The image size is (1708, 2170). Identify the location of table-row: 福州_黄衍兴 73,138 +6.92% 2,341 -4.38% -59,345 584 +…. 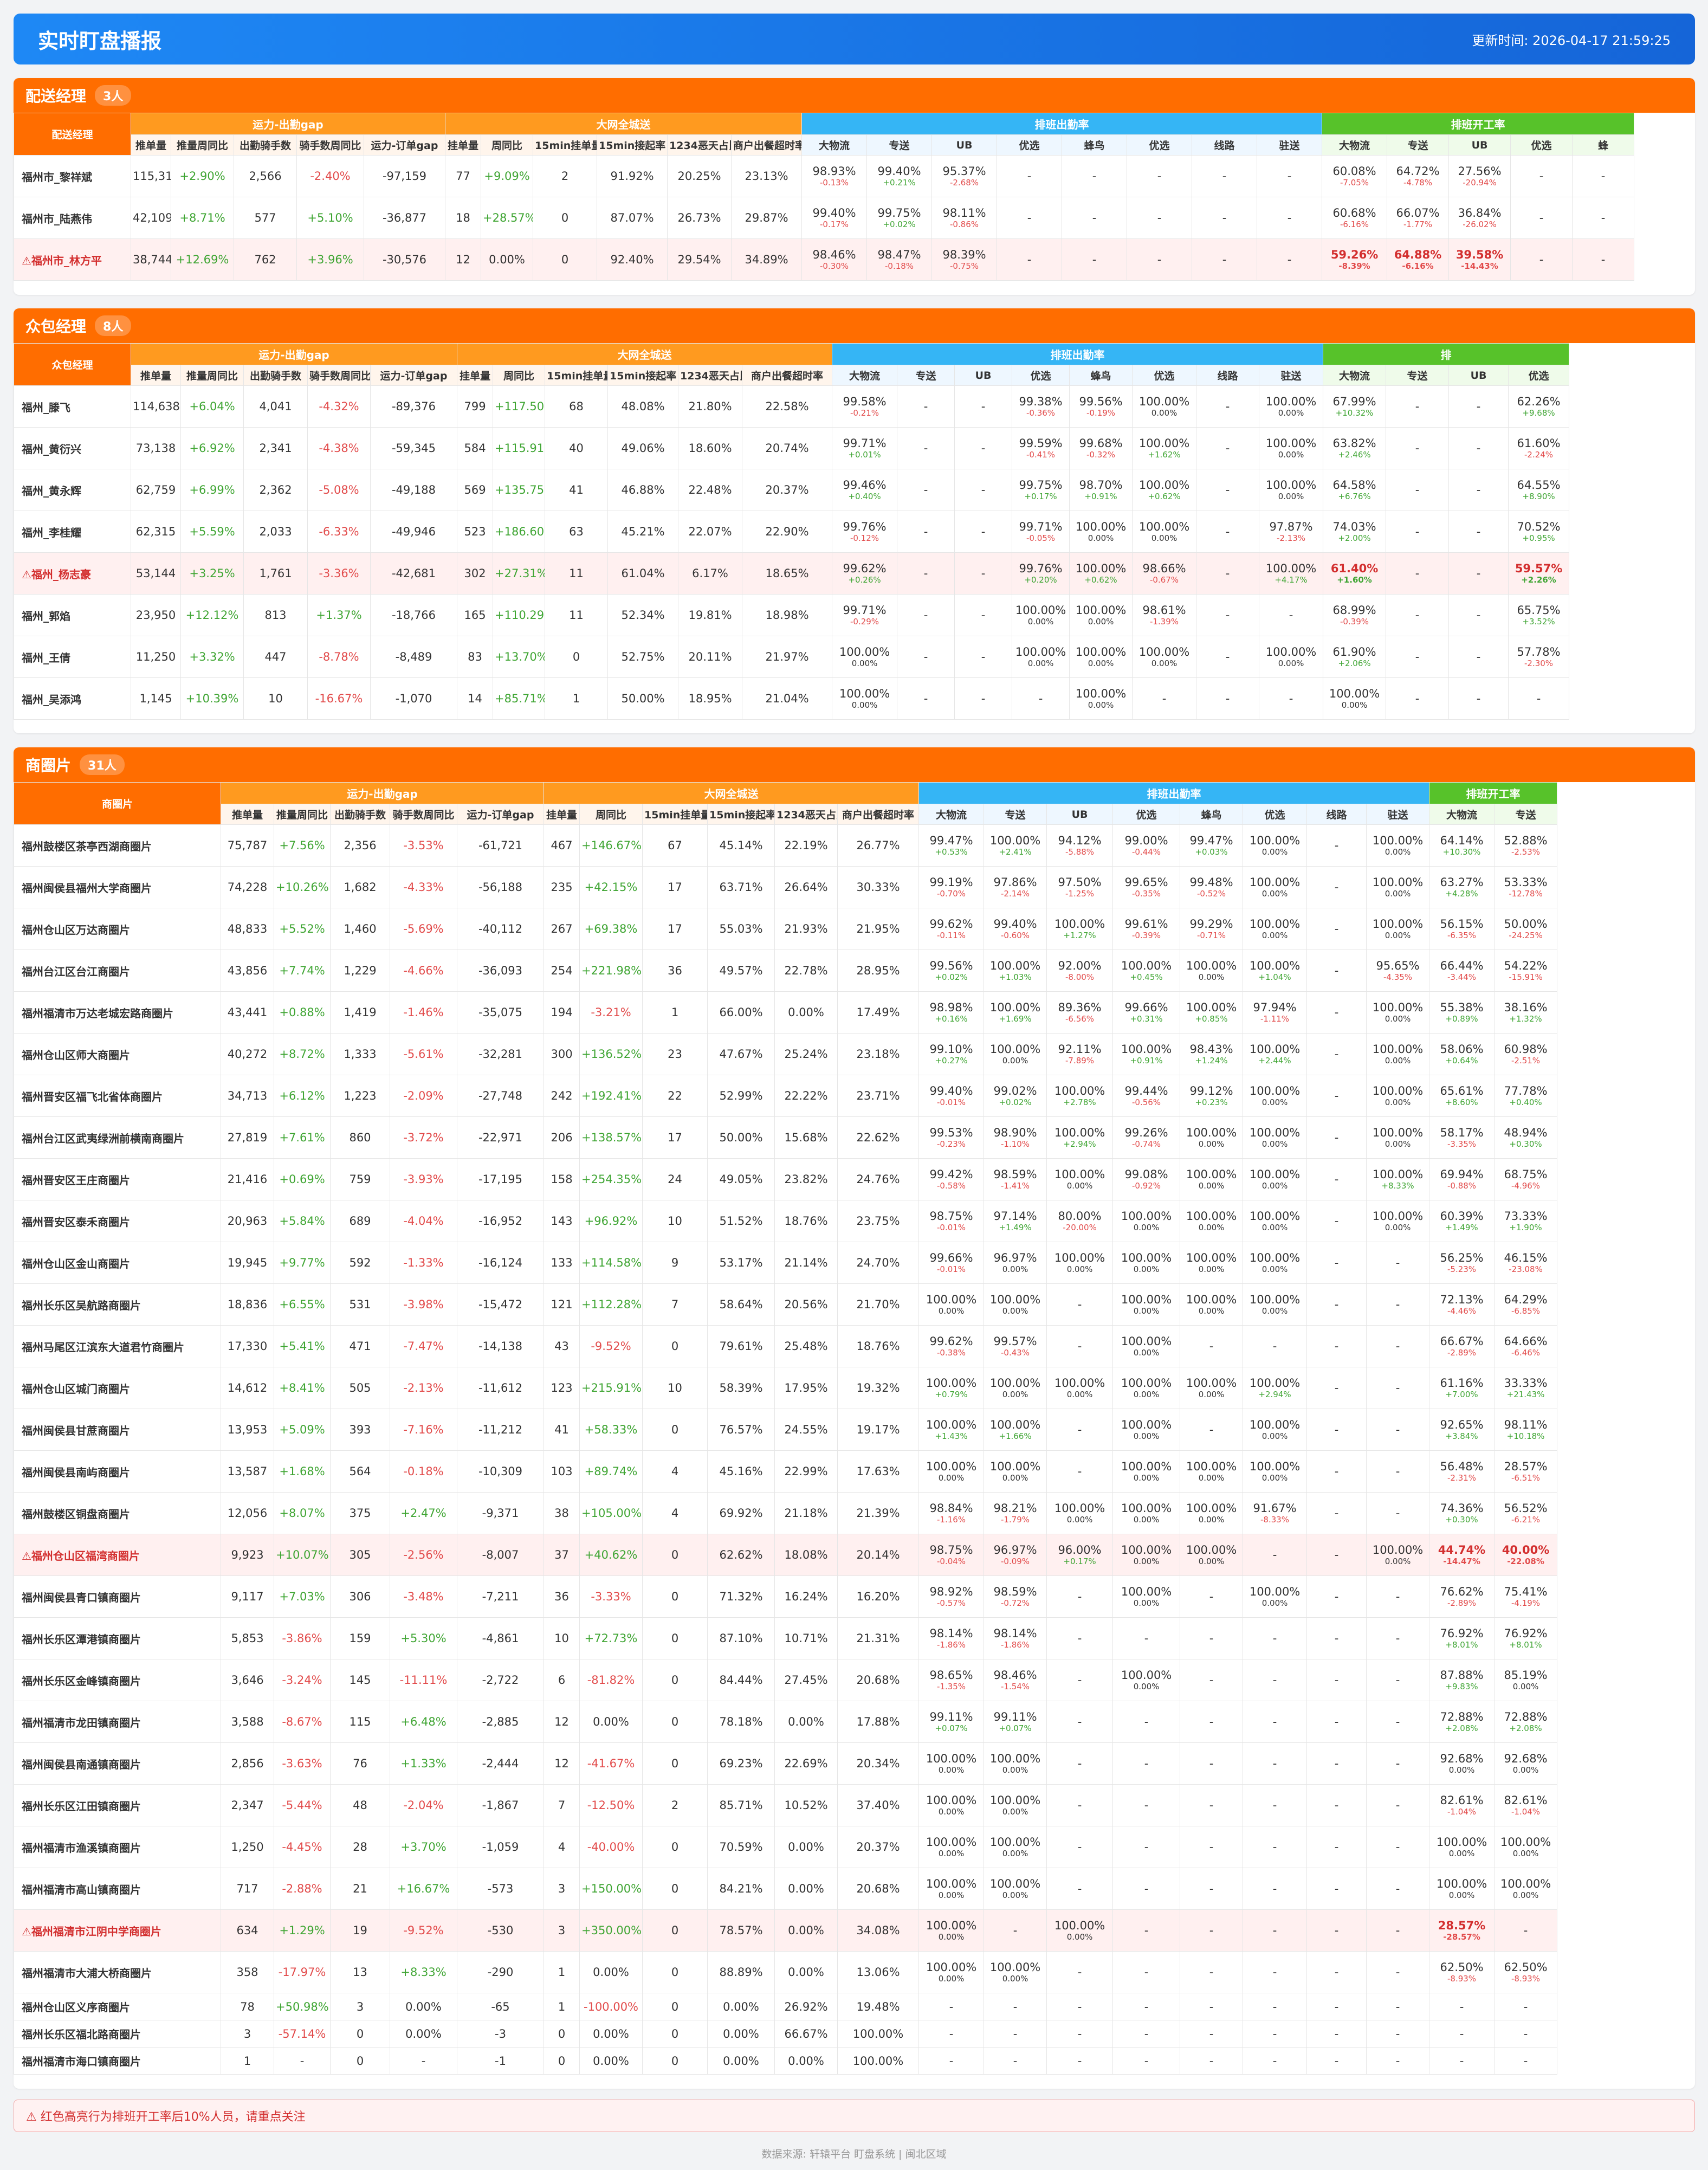
(792, 448).